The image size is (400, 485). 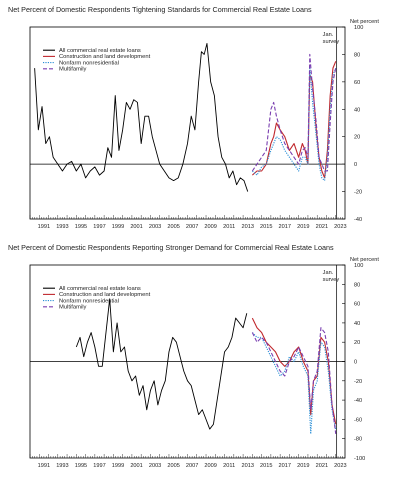 What do you see at coordinates (105, 57) in the screenshot?
I see `chart0-legend-label: Construction and land development` at bounding box center [105, 57].